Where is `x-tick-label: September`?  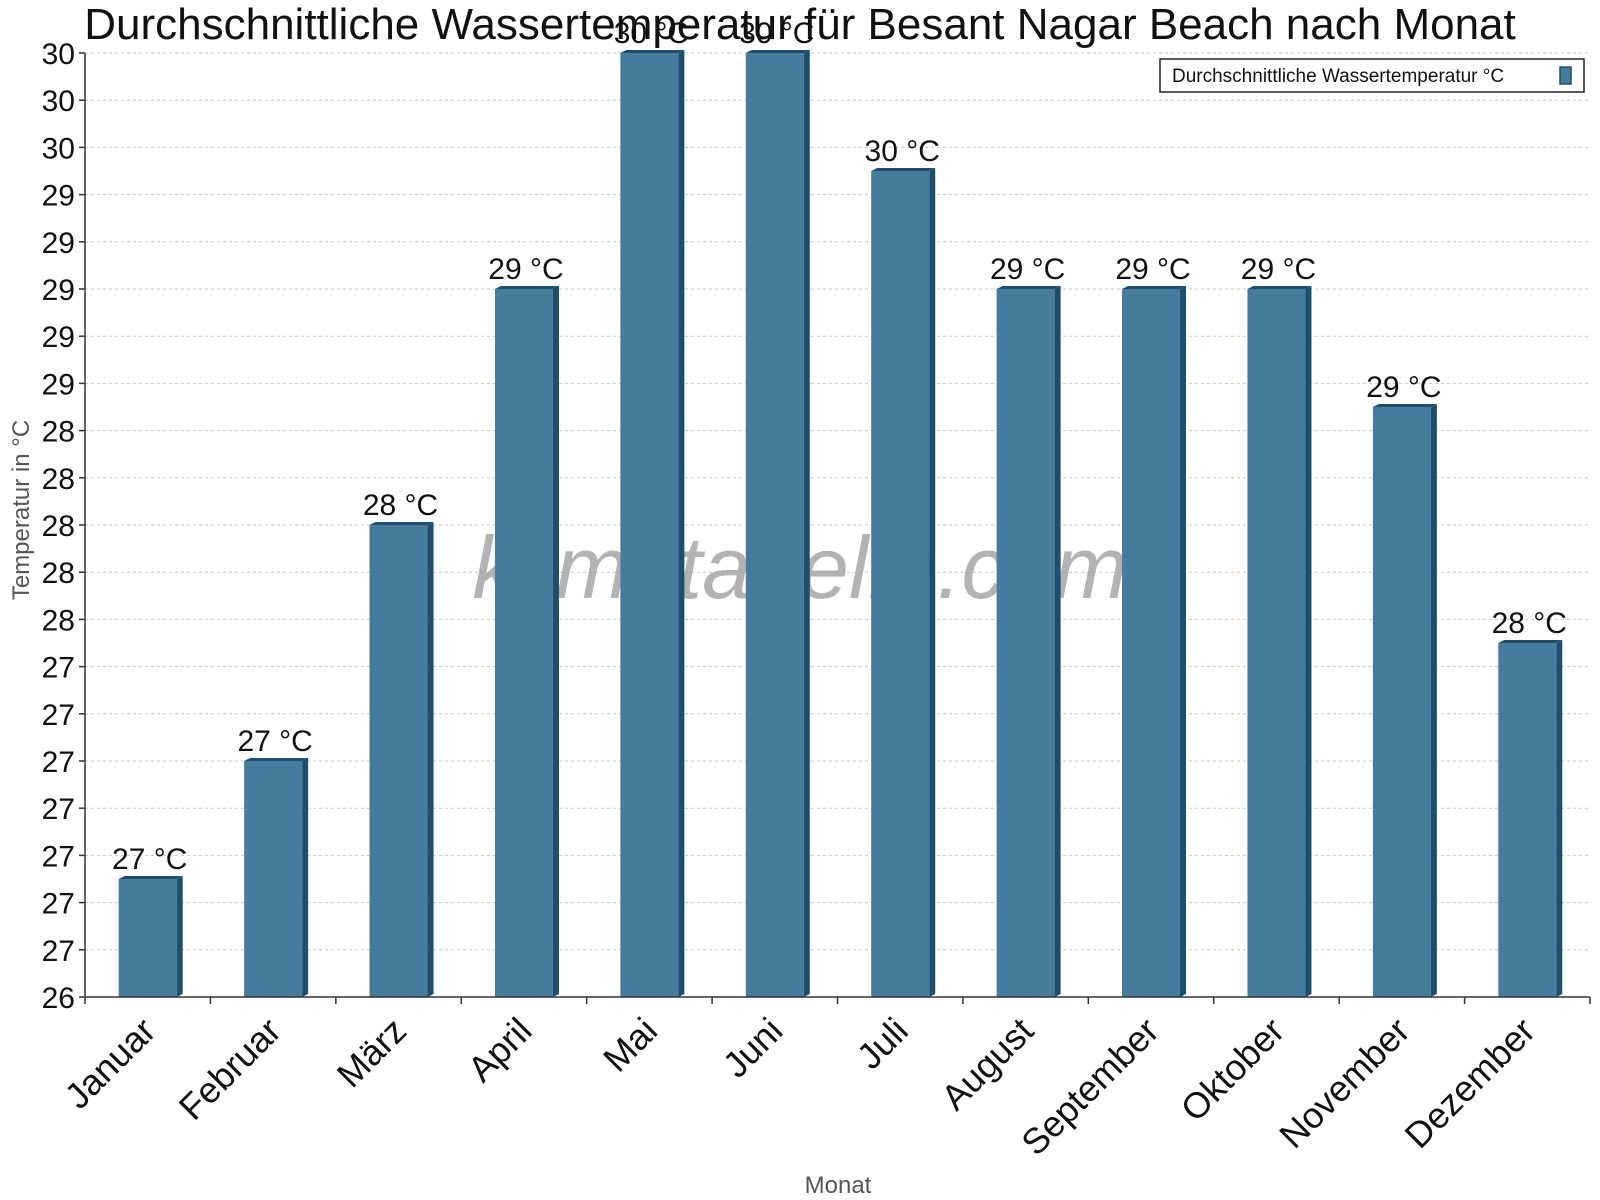 x-tick-label: September is located at coordinates (1090, 1087).